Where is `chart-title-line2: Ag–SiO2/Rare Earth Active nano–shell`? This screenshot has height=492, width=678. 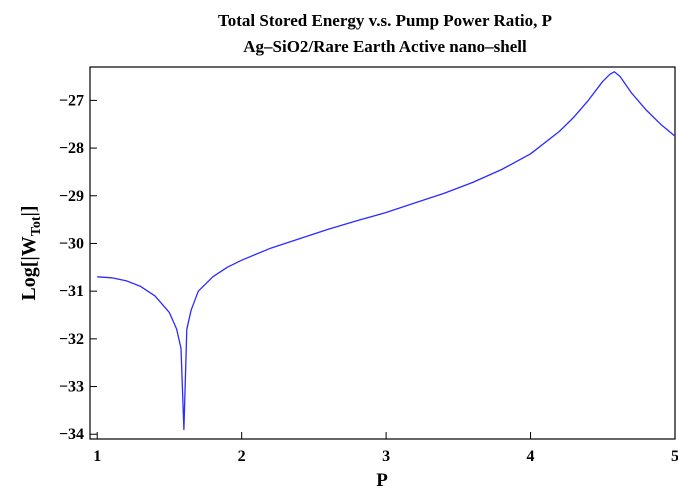
chart-title-line2: Ag–SiO2/Rare Earth Active nano–shell is located at coordinates (385, 46).